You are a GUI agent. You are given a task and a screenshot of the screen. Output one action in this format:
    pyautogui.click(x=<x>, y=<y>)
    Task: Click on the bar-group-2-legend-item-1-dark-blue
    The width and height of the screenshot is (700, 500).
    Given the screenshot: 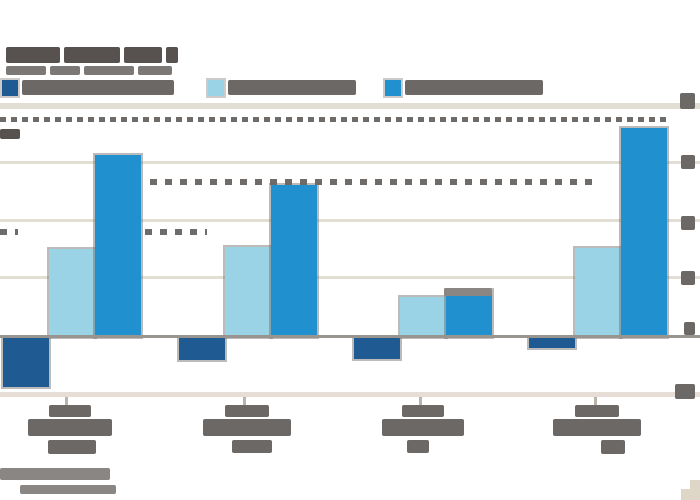 What is the action you would take?
    pyautogui.click(x=202, y=348)
    